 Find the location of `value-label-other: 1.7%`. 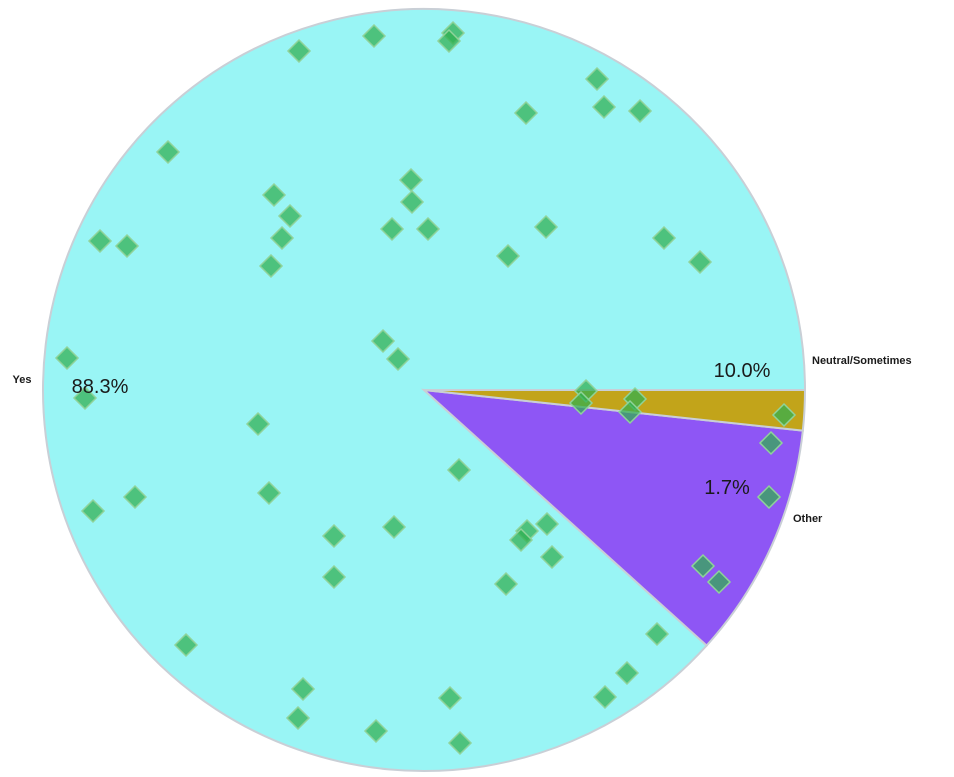

value-label-other: 1.7% is located at coordinates (727, 488).